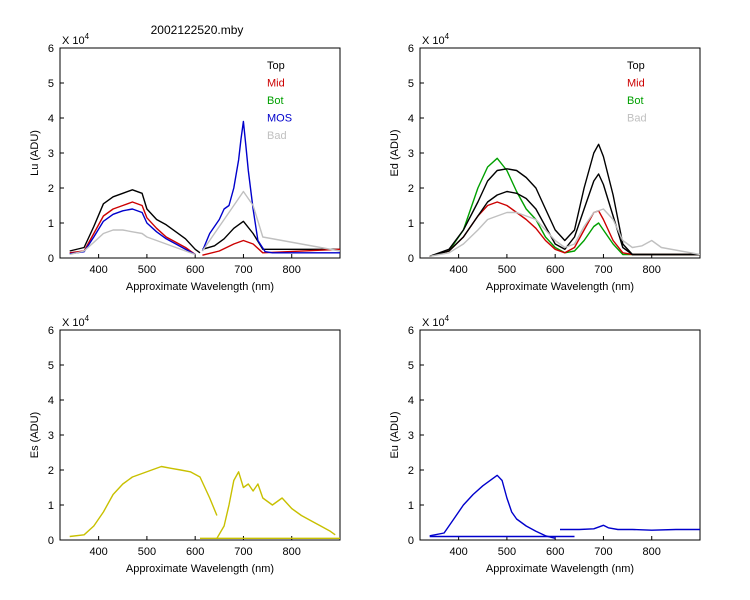 Image resolution: width=750 pixels, height=600 pixels. I want to click on es-x-tick-label: 500, so click(147, 552).